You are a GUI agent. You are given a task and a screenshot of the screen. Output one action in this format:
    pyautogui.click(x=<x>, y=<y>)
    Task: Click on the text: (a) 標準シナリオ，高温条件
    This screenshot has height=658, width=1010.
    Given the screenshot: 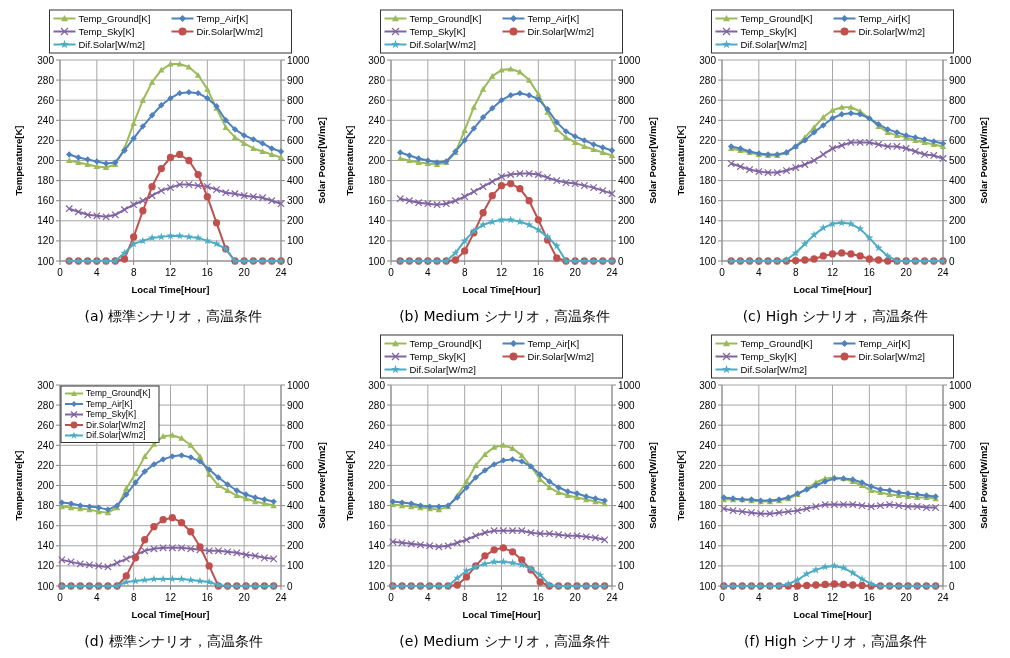 What is the action you would take?
    pyautogui.click(x=173, y=316)
    